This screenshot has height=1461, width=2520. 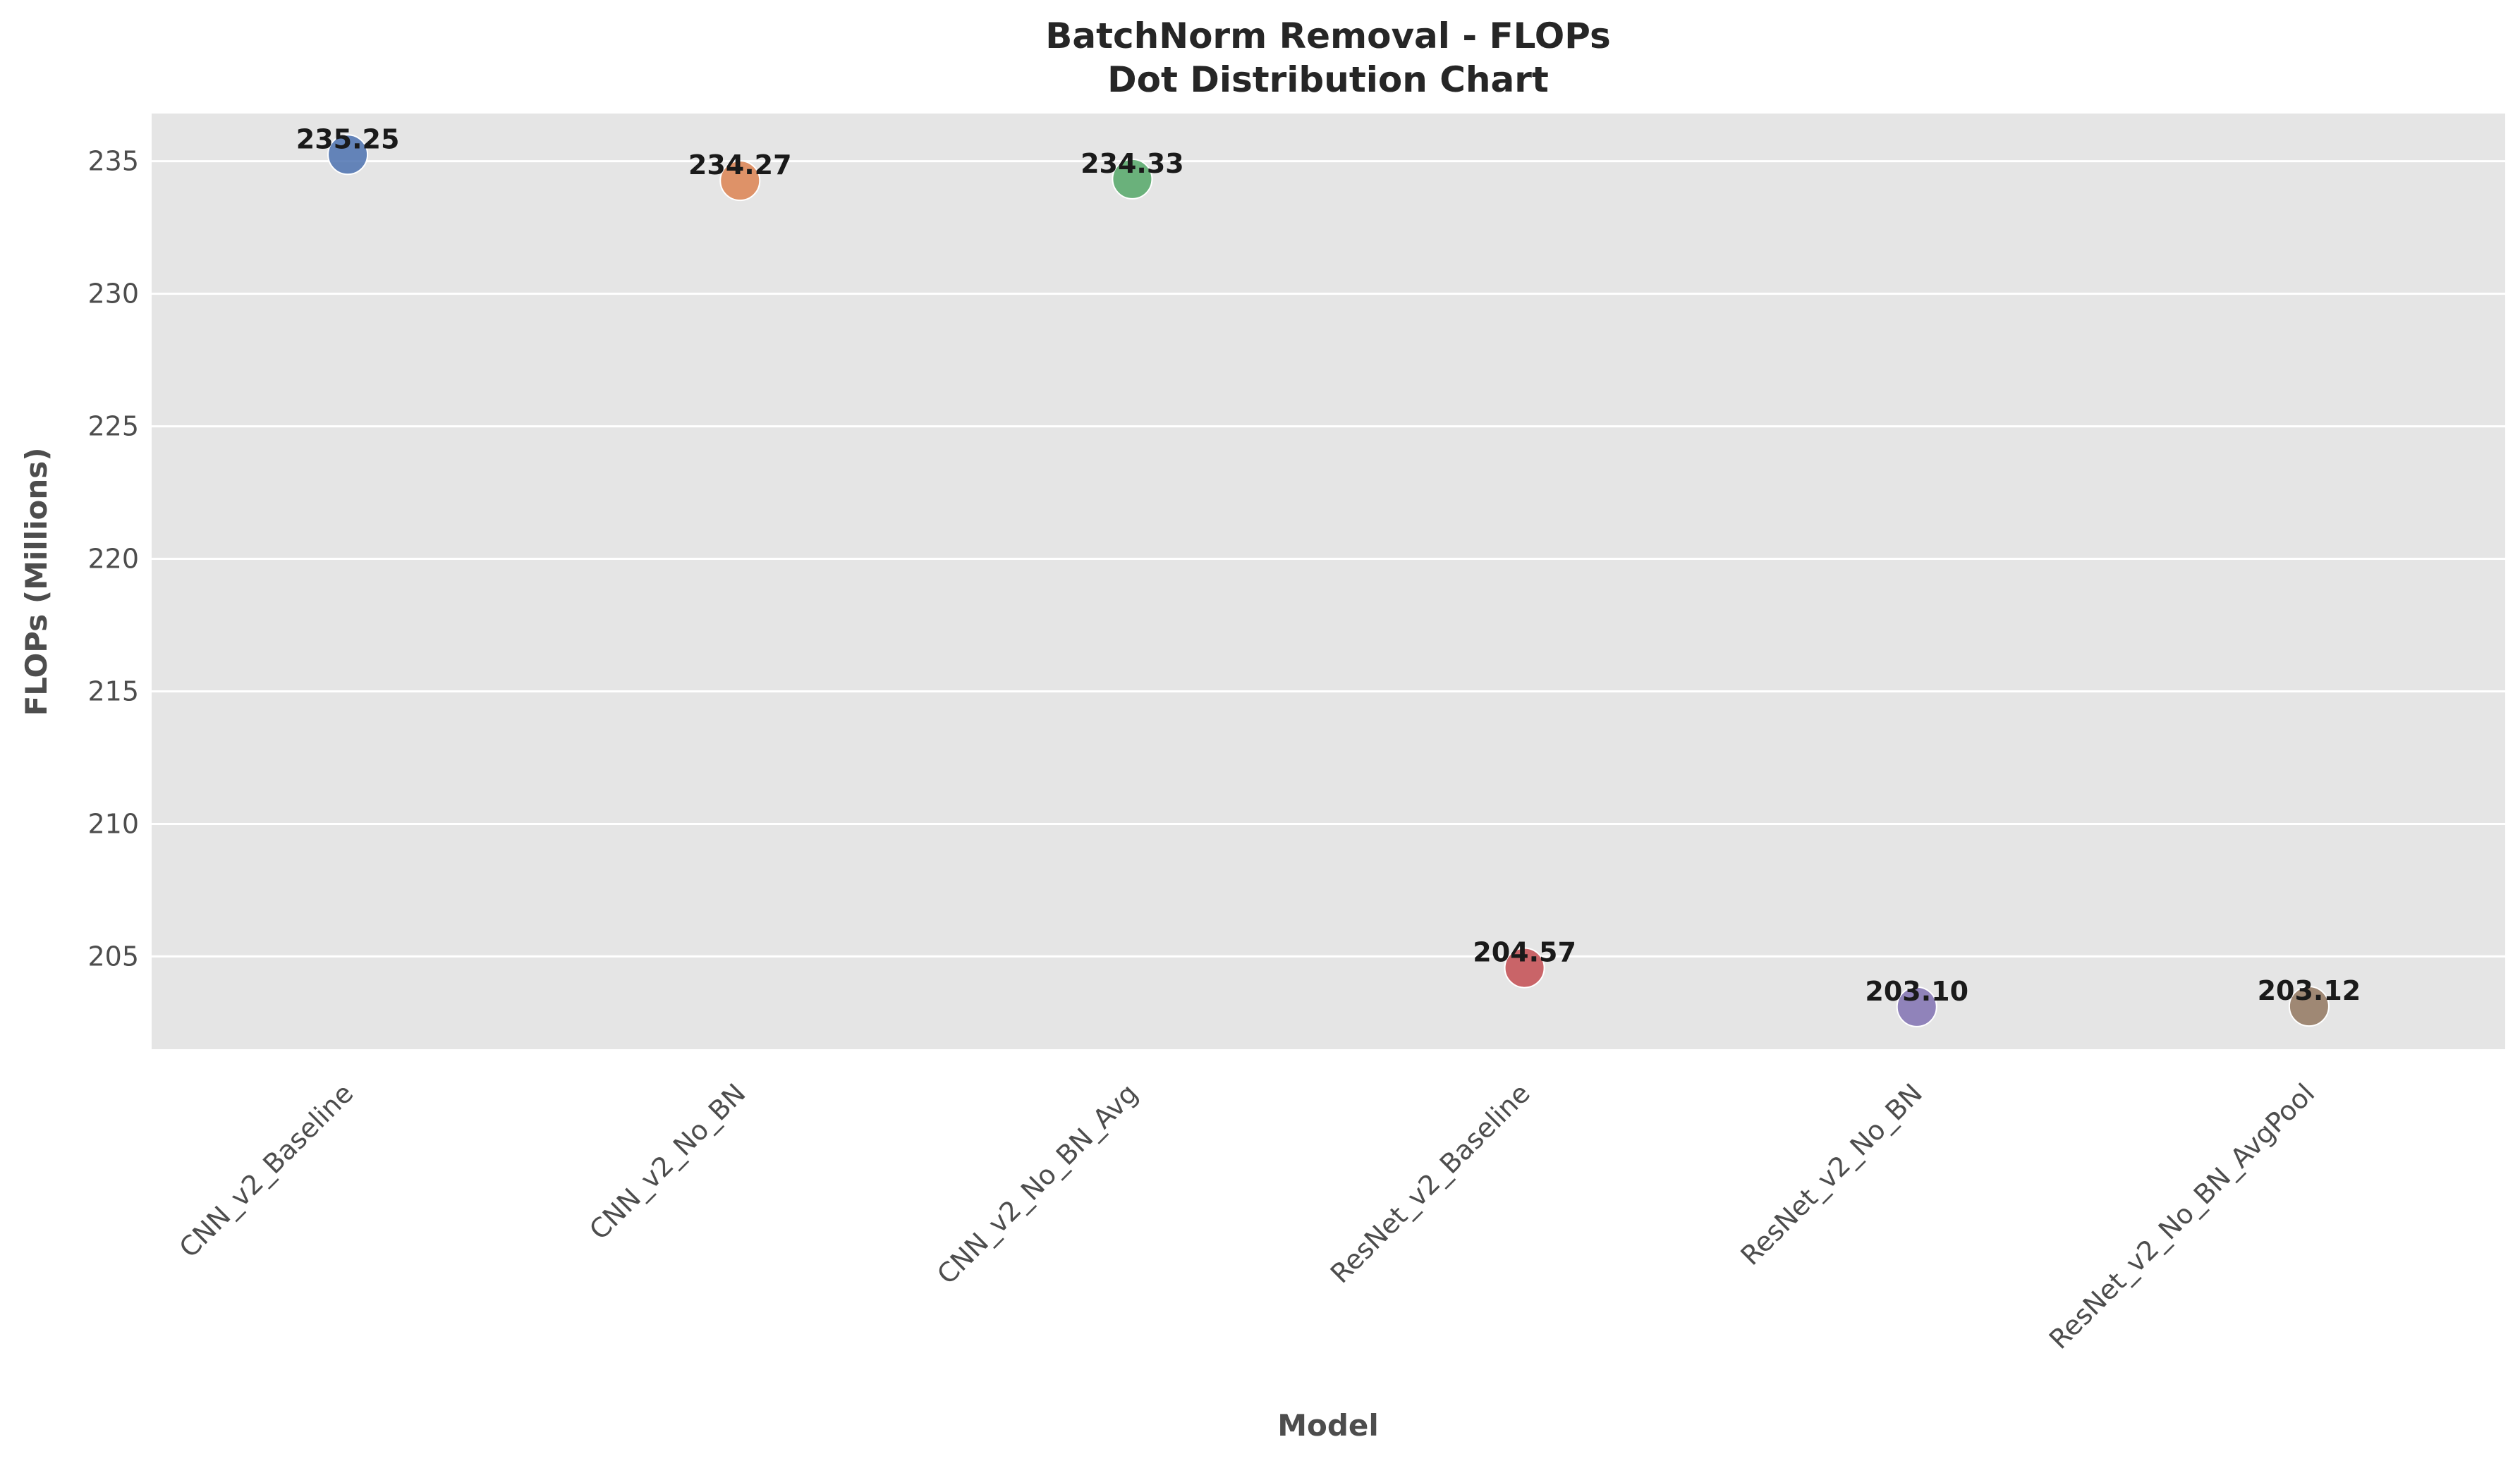 What do you see at coordinates (36, 582) in the screenshot?
I see `y-axis-label: FLOPs (Millions)` at bounding box center [36, 582].